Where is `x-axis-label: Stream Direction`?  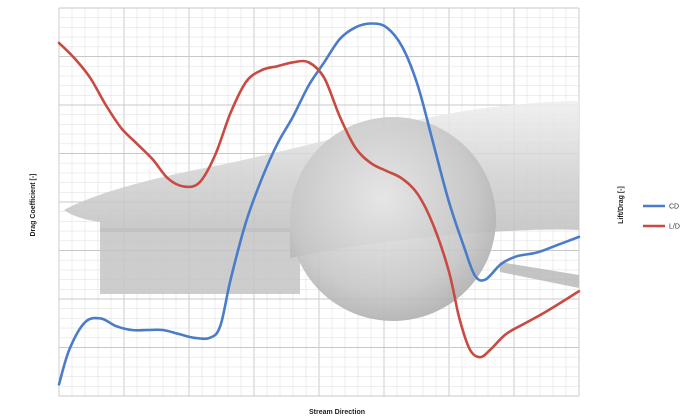
x-axis-label: Stream Direction is located at coordinates (337, 412).